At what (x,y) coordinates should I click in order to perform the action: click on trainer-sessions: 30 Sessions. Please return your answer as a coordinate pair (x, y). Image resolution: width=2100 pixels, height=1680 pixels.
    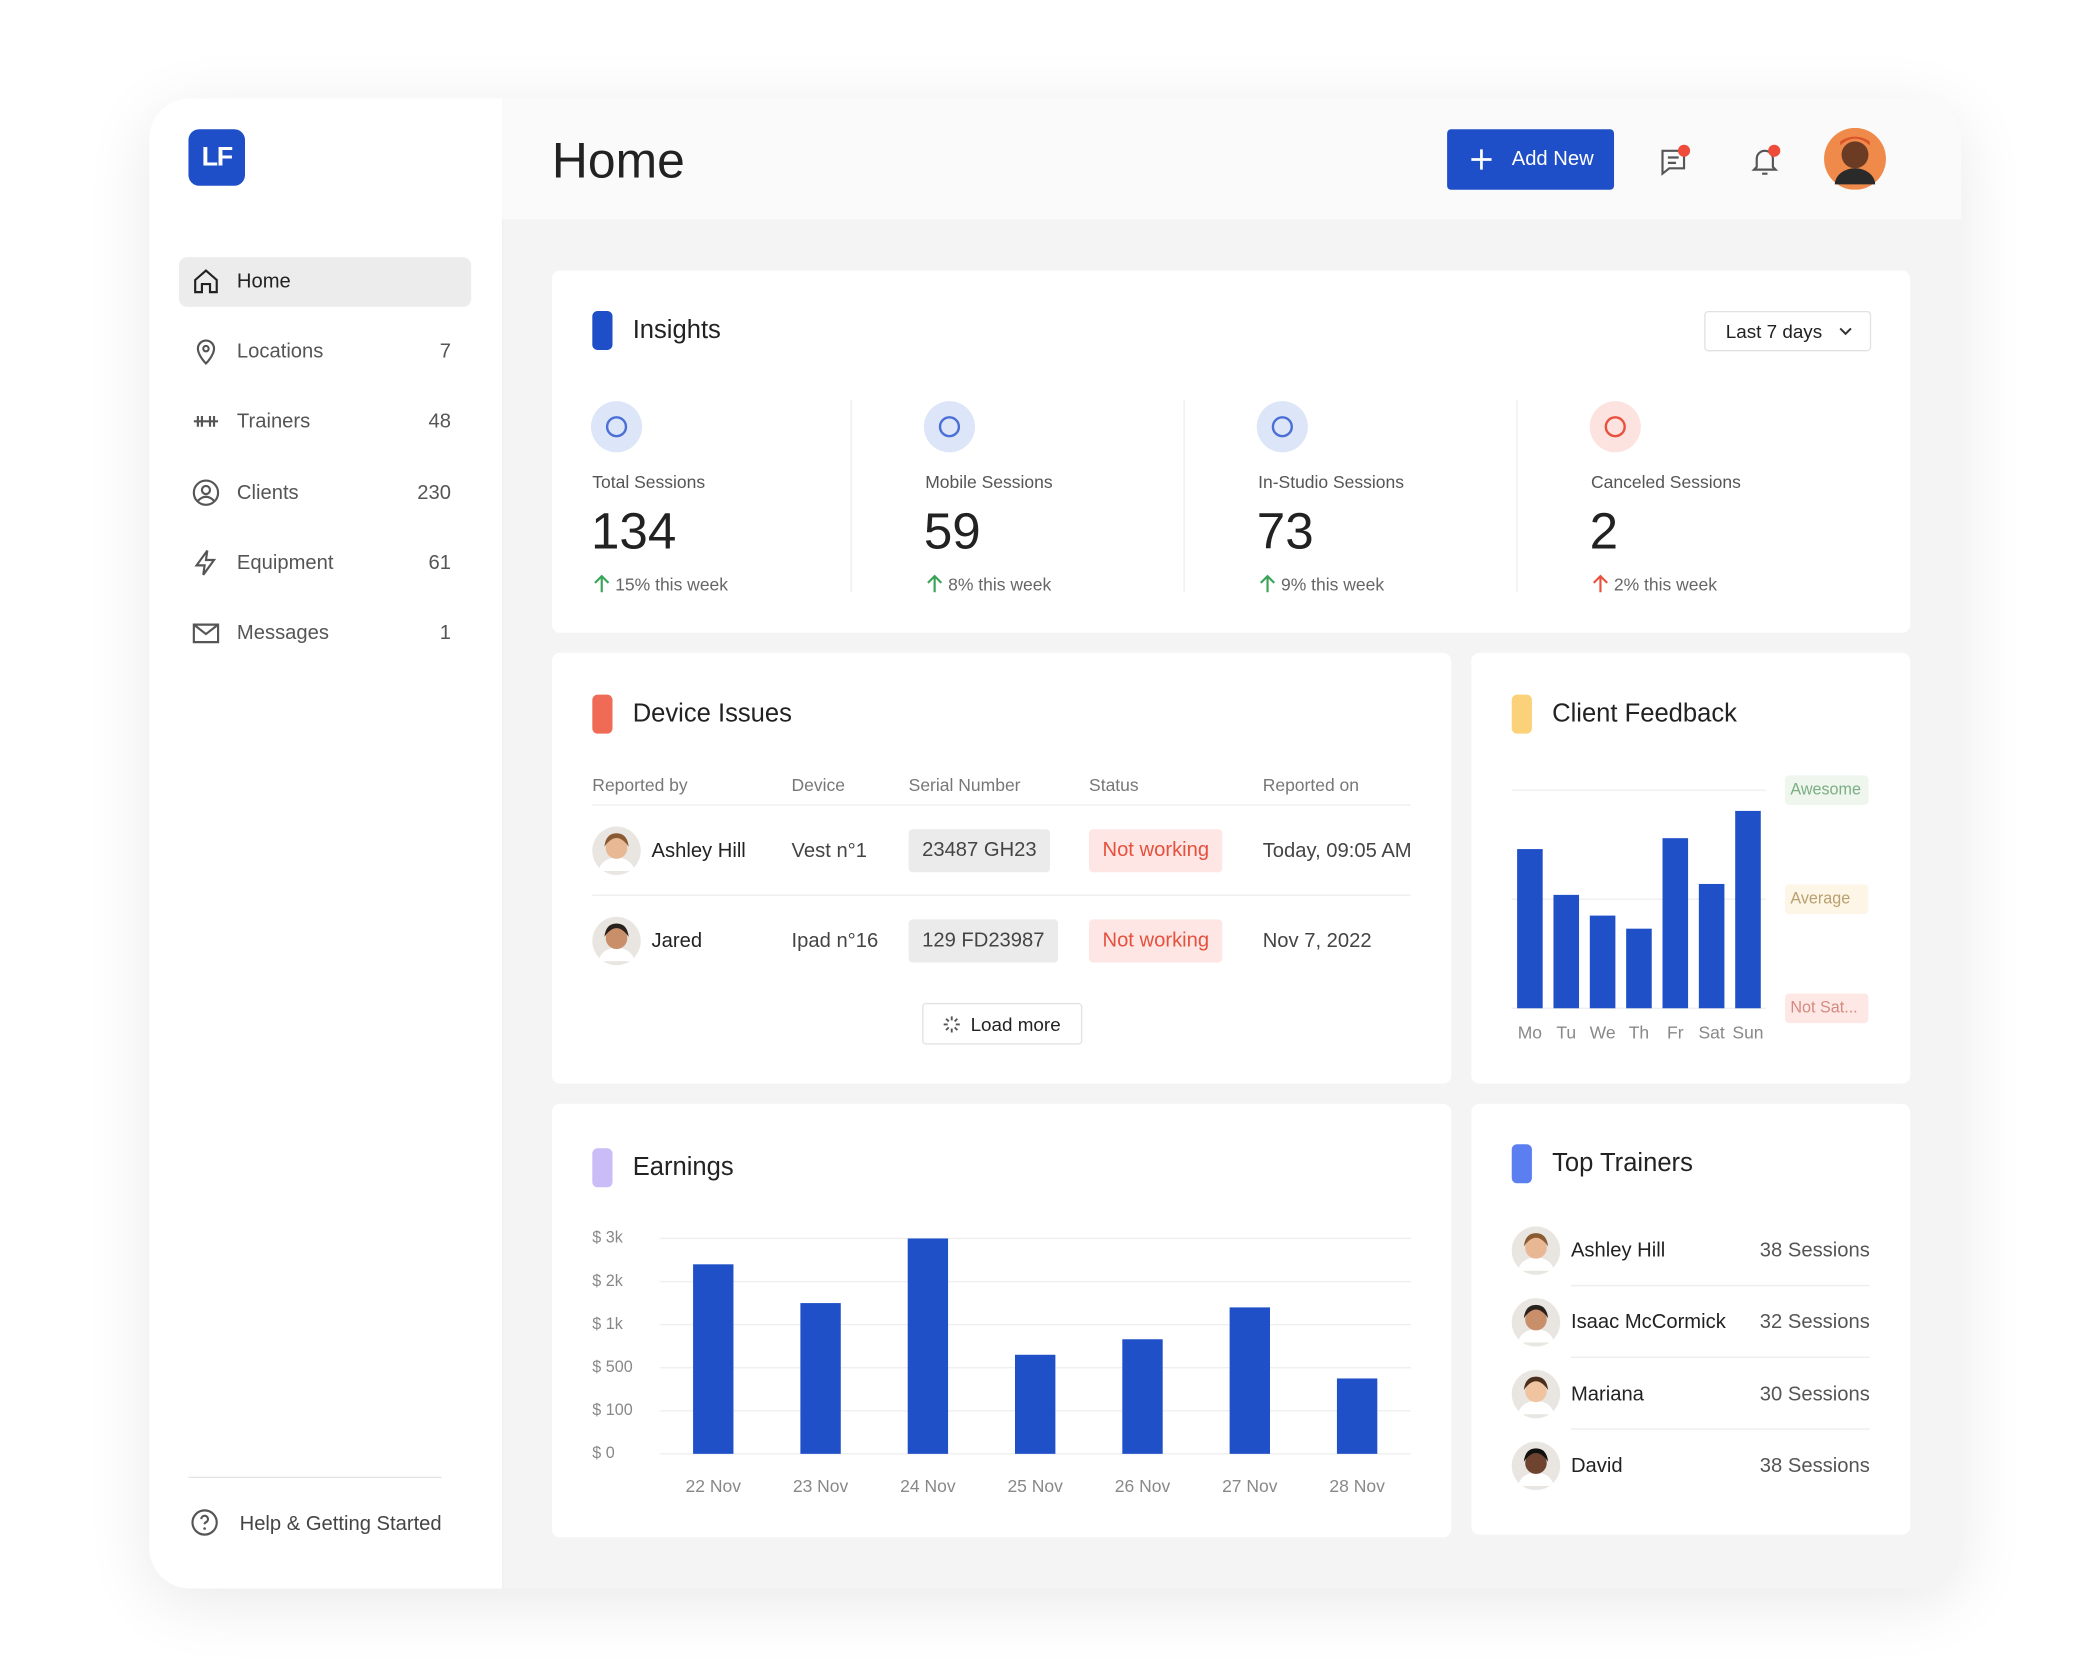
    Looking at the image, I should click on (1814, 1394).